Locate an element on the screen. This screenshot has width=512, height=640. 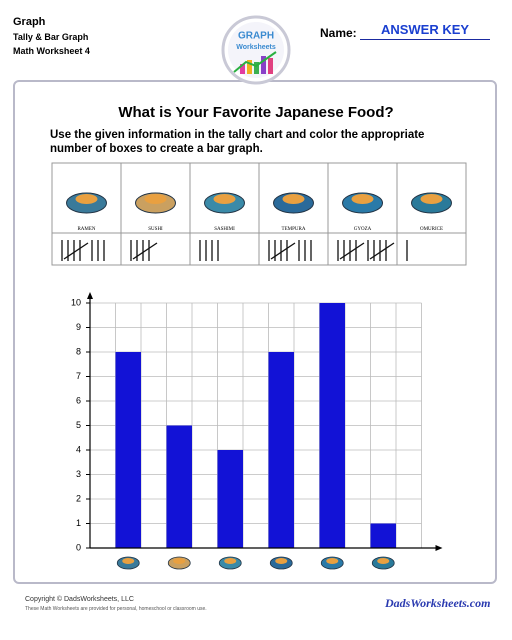
name-label: Name: is located at coordinates (338, 33).